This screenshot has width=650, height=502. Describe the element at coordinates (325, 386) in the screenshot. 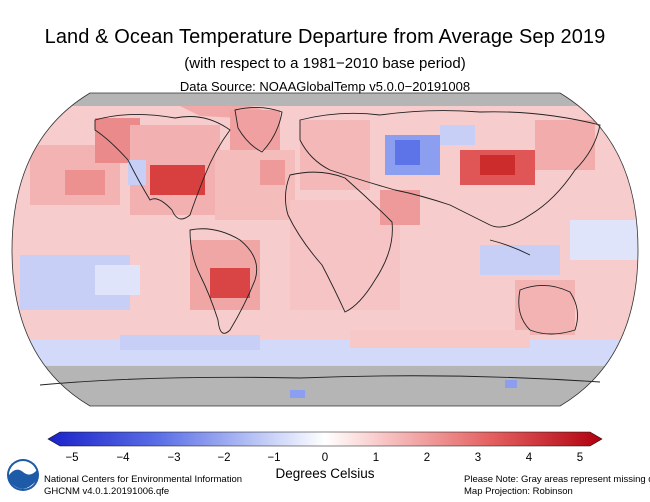

I see `region-antarctica-missing` at that location.